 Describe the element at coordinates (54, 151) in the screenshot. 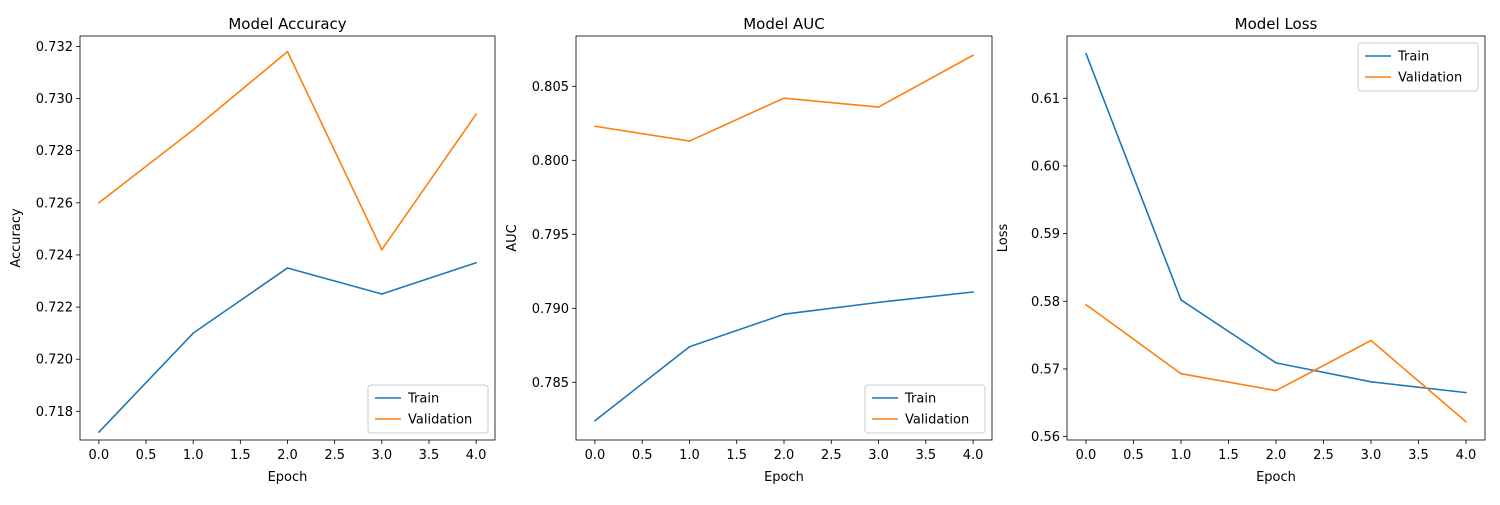

I see `y-tick-label: 0.728` at that location.